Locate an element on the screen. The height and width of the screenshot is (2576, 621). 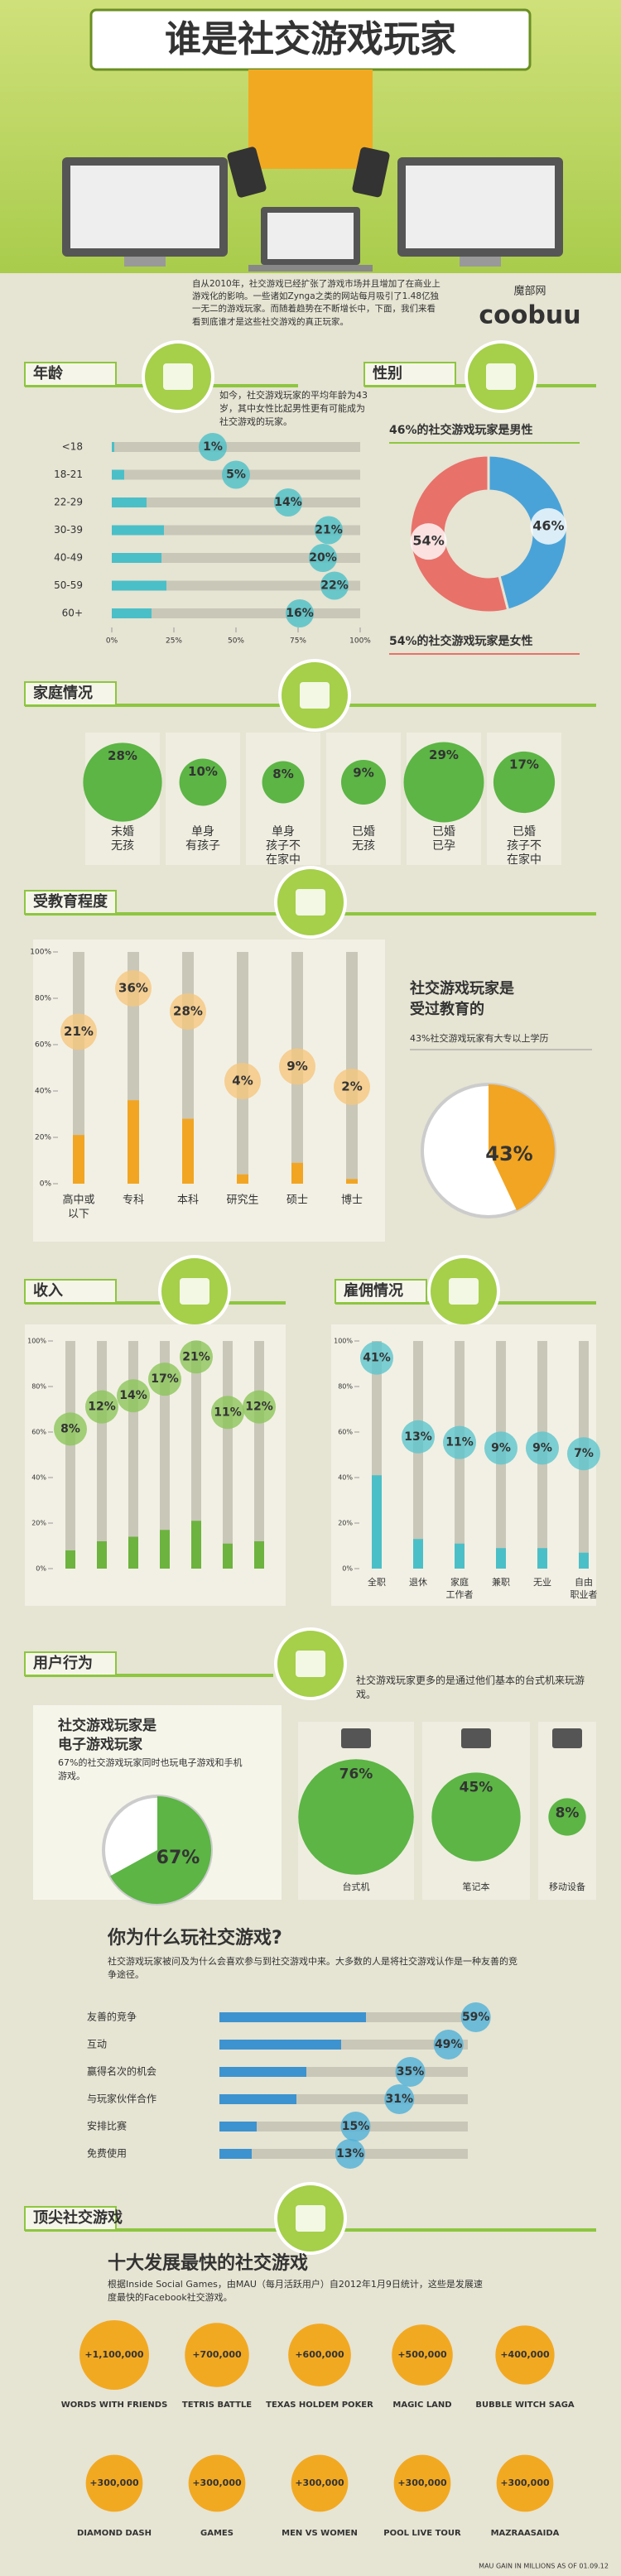
value-label: 2% is located at coordinates (351, 1086).